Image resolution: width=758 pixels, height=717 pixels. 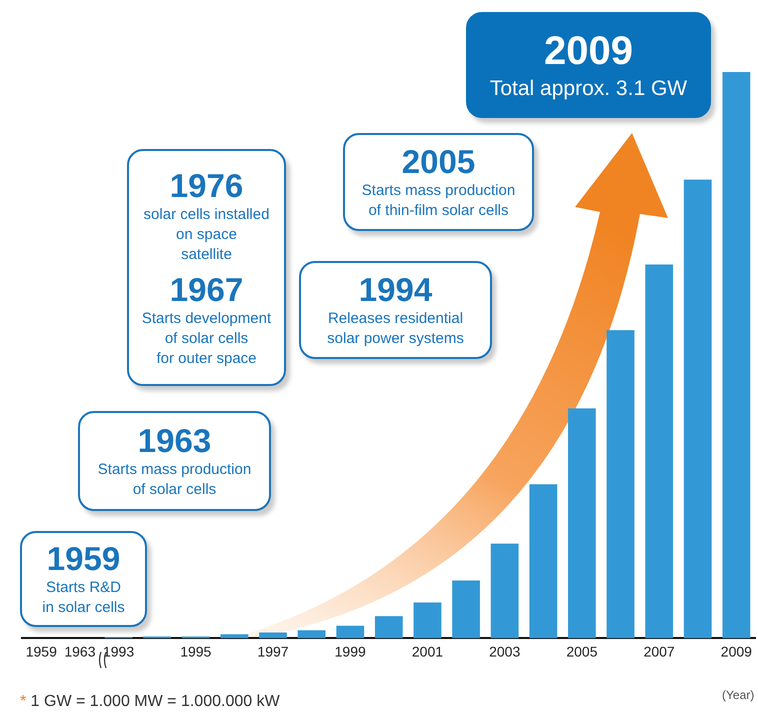 What do you see at coordinates (738, 695) in the screenshot?
I see `x-axis-title: (Year)` at bounding box center [738, 695].